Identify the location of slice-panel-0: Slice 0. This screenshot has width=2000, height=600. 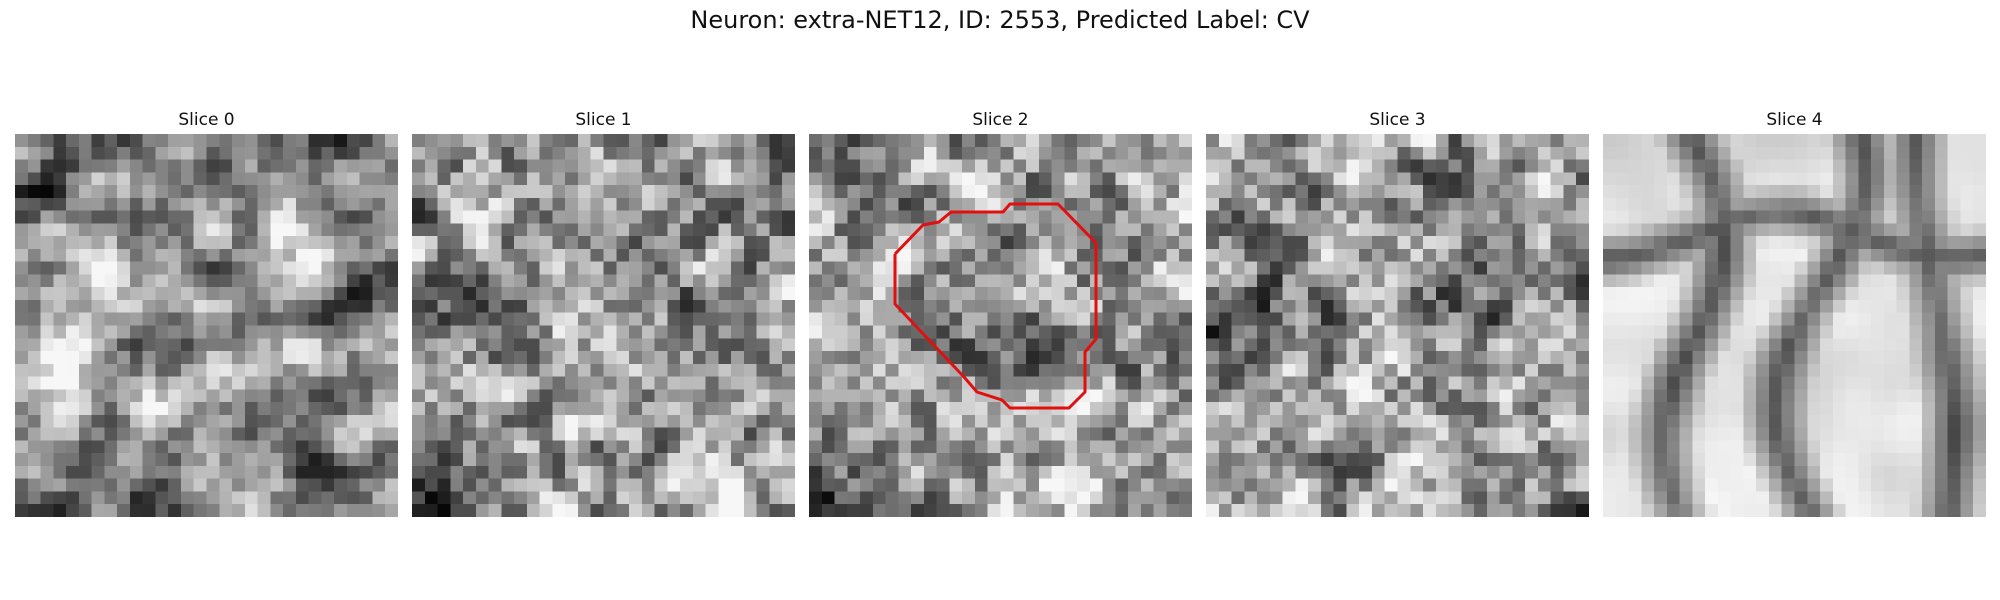
(206, 312).